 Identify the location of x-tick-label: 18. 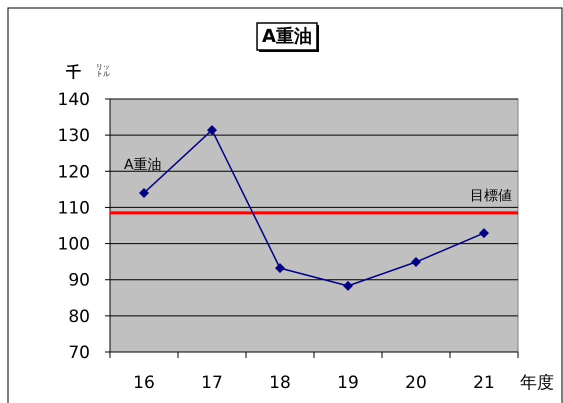
(280, 383).